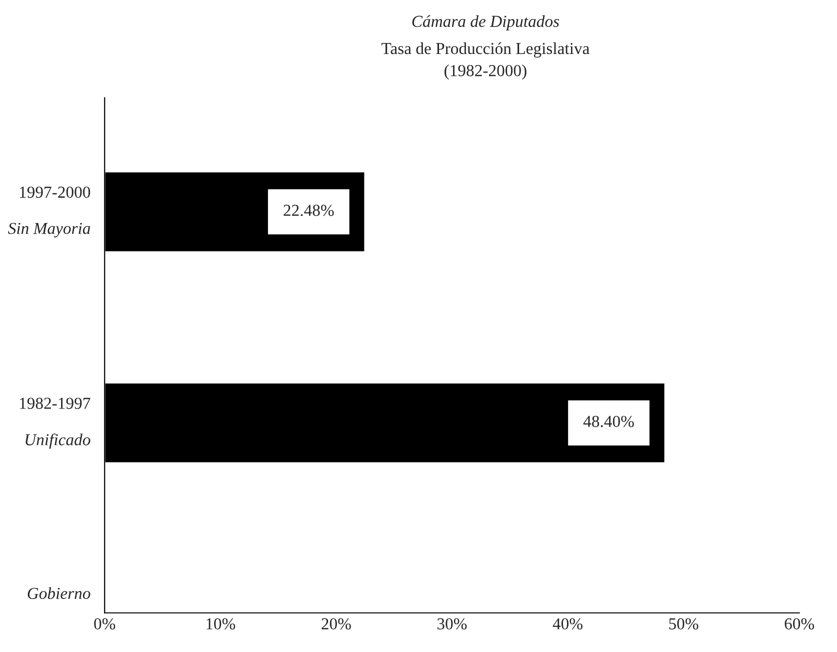 Image resolution: width=837 pixels, height=652 pixels. What do you see at coordinates (608, 422) in the screenshot?
I see `data-label: 48.40%` at bounding box center [608, 422].